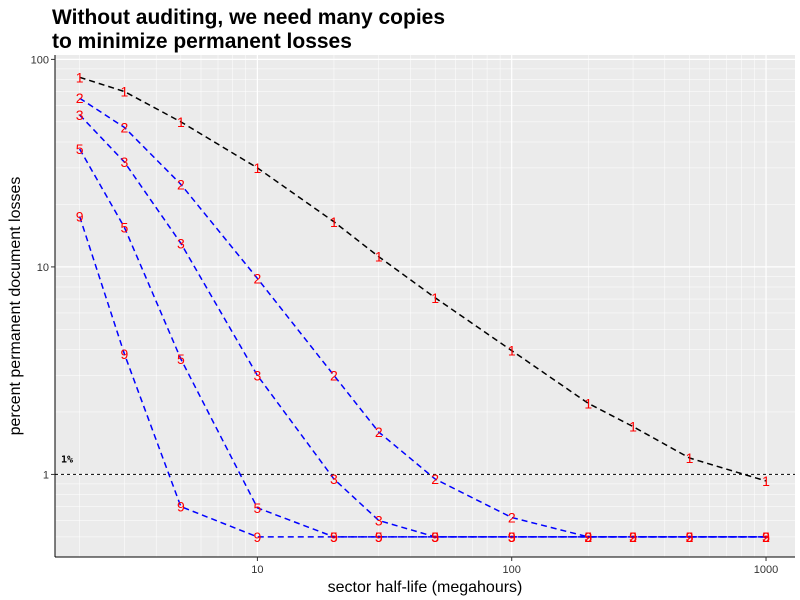 The height and width of the screenshot is (600, 800). What do you see at coordinates (512, 570) in the screenshot?
I see `x-tick-label: 100` at bounding box center [512, 570].